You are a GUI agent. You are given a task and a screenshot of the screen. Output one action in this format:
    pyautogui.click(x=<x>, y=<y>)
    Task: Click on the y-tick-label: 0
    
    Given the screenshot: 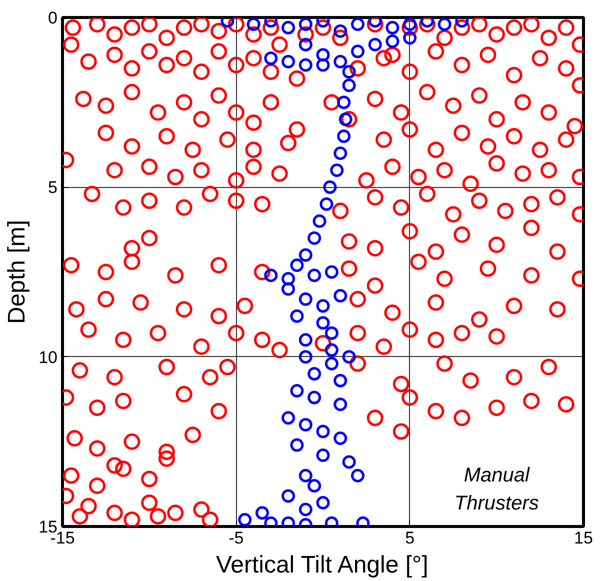 What is the action you would take?
    pyautogui.click(x=53, y=18)
    